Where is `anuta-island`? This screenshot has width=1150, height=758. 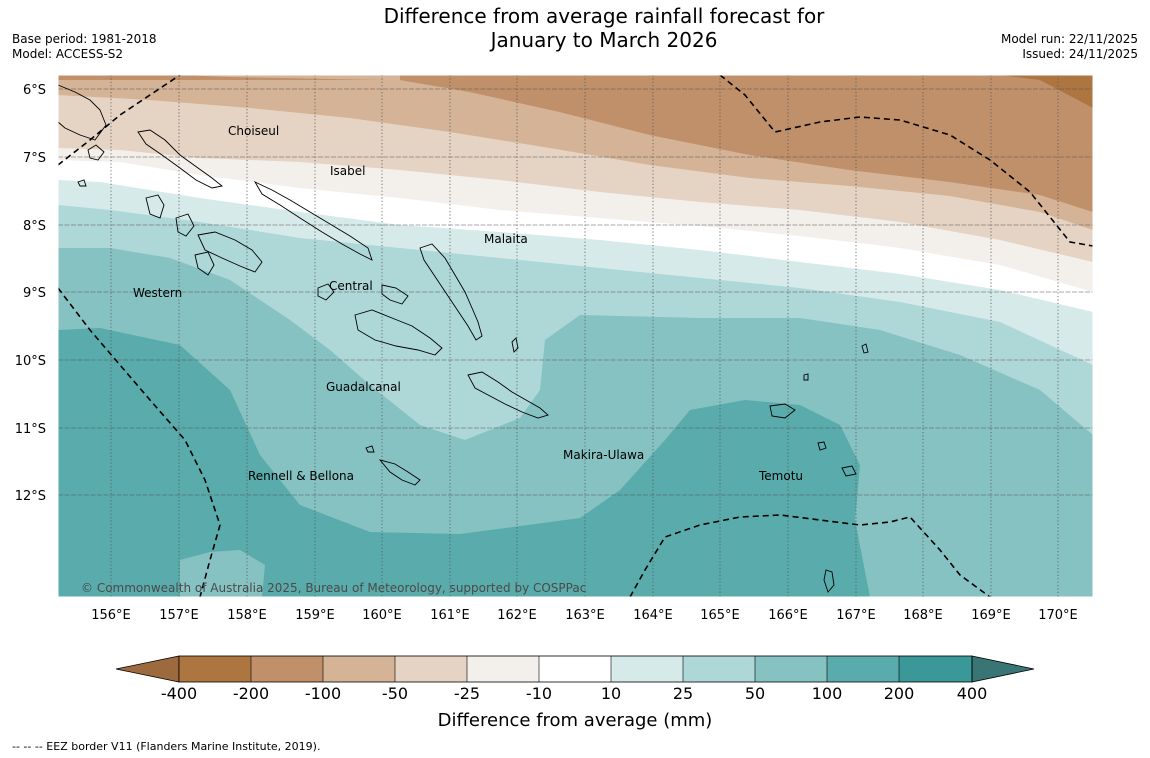
anuta-island is located at coordinates (829, 581).